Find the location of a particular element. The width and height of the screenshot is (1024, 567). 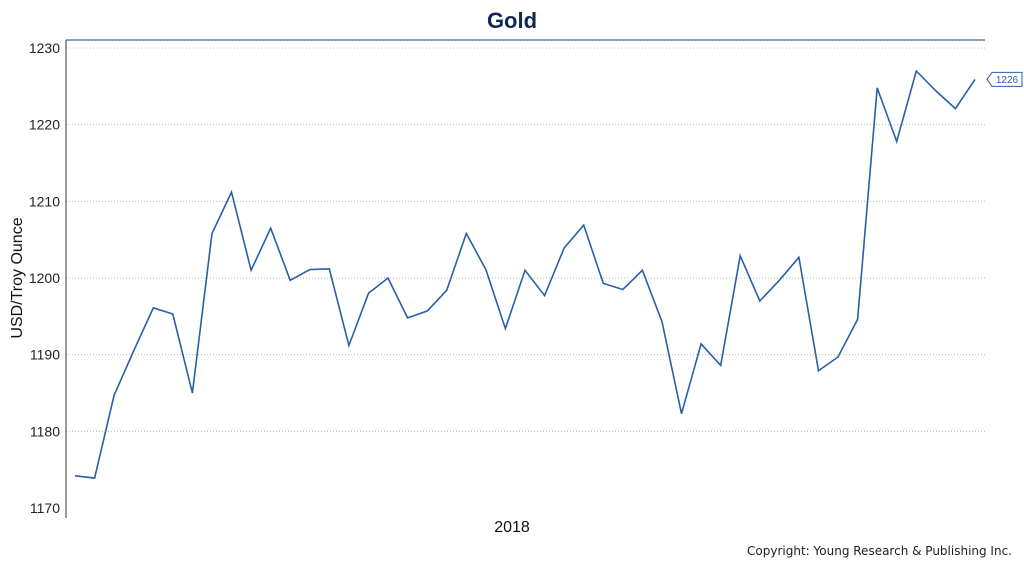

last-value-label-text: 1226 is located at coordinates (1007, 80).